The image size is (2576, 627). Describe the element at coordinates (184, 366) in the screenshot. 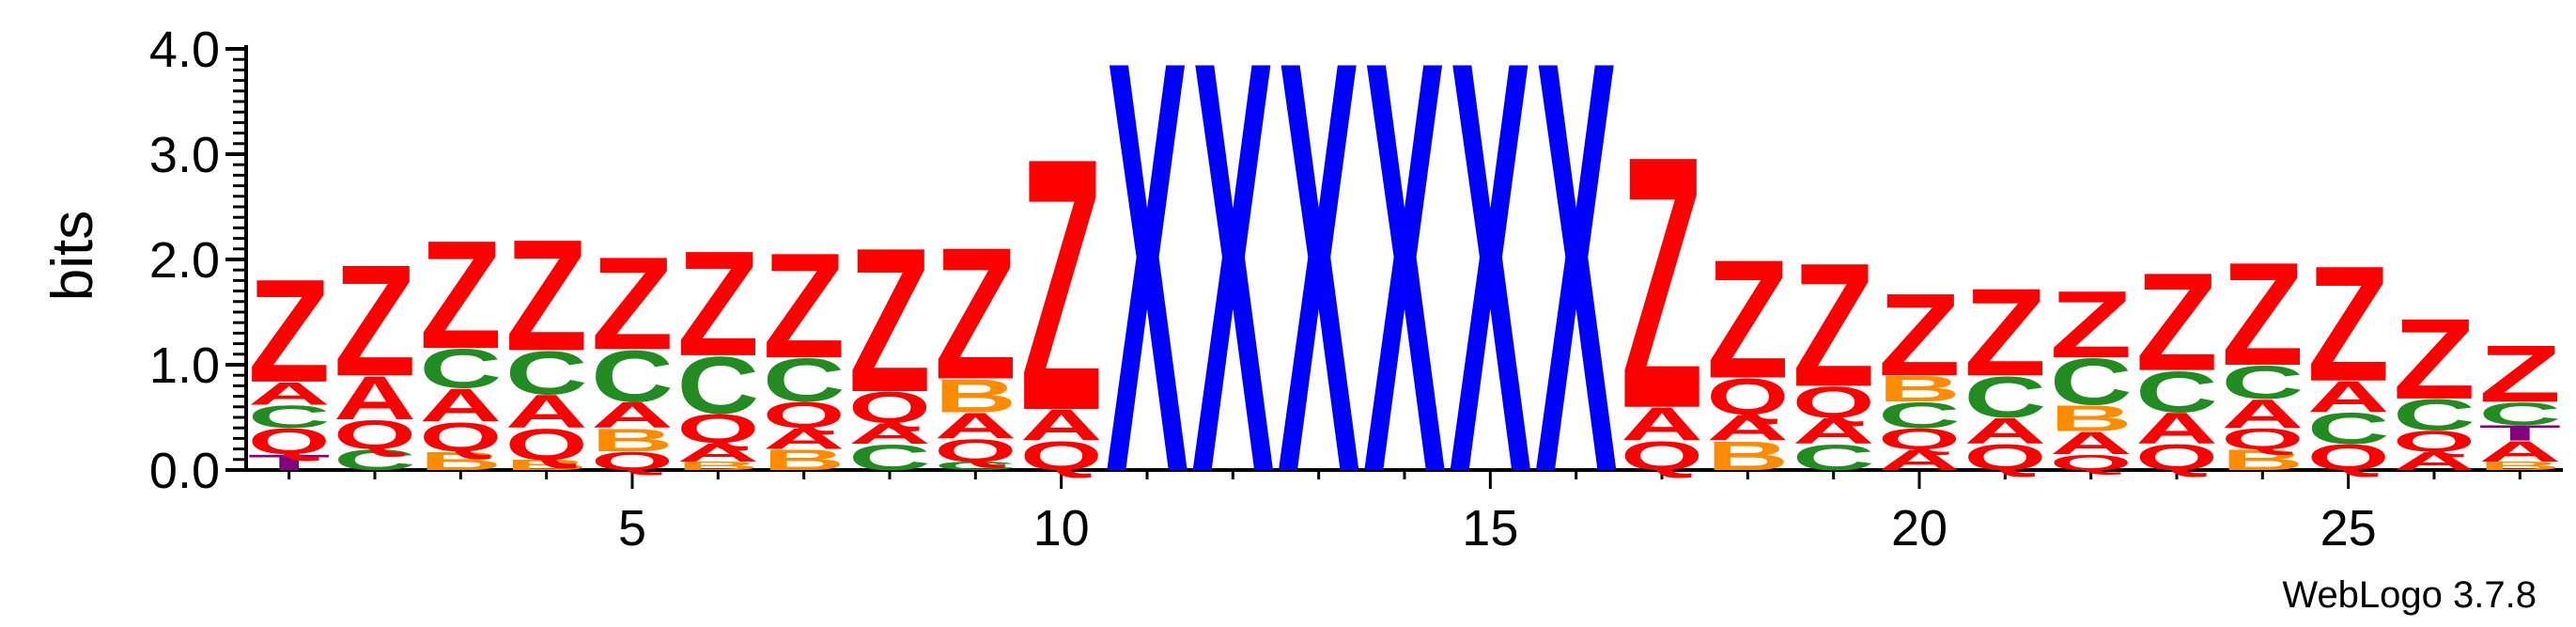

I see `y-tick-label: 1.0` at that location.